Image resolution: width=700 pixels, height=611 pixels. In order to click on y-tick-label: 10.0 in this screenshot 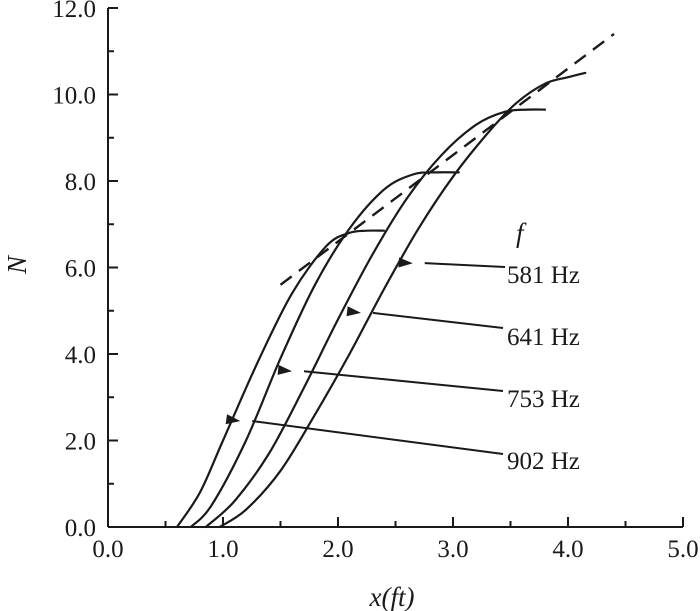, I will do `click(74, 96)`.